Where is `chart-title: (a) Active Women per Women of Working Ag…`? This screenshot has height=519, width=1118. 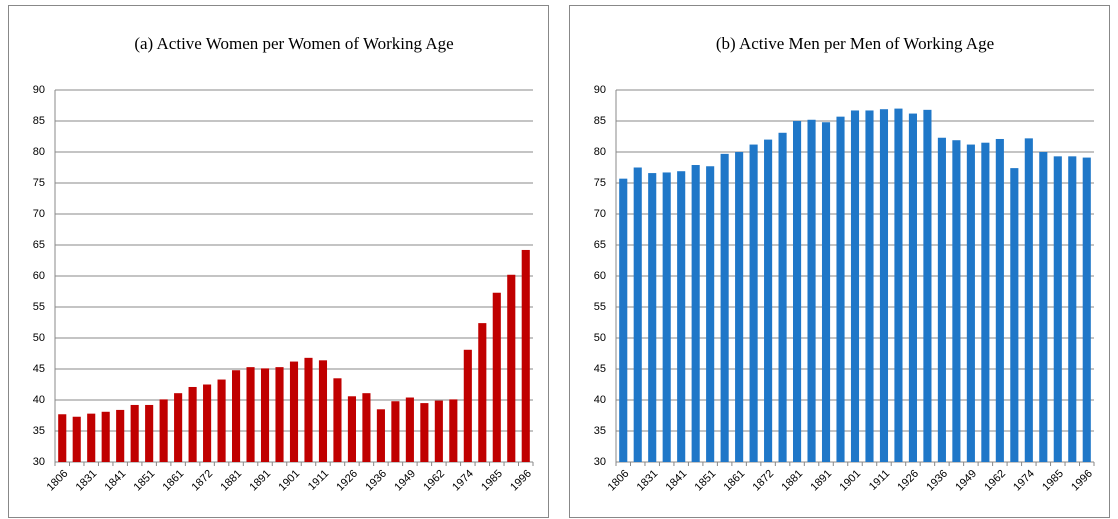
chart-title: (a) Active Women per Women of Working Ag… is located at coordinates (293, 43).